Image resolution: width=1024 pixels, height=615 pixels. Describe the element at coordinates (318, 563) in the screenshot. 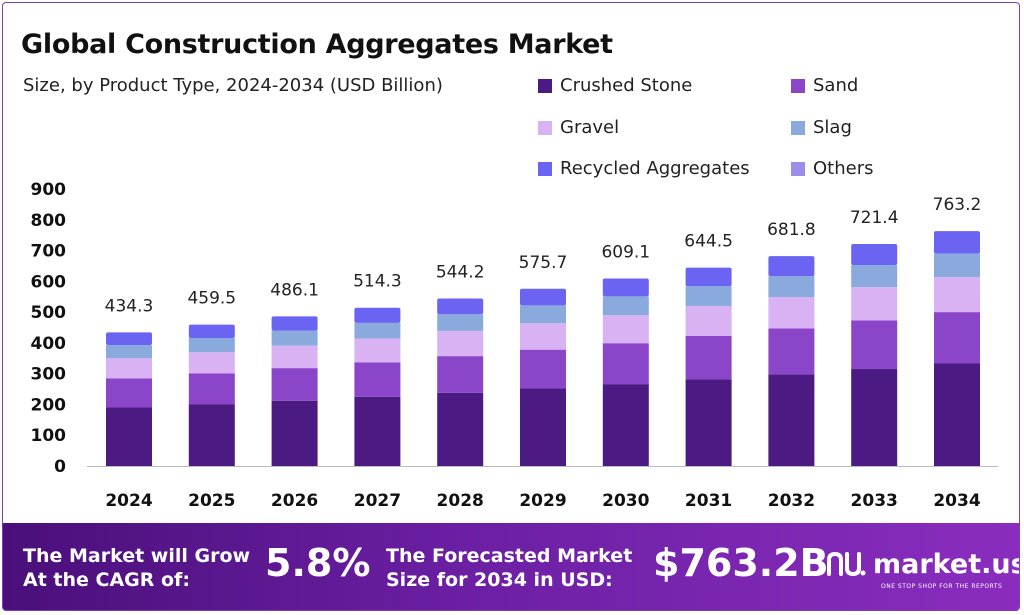

I see `cagr-value: 5.8%` at that location.